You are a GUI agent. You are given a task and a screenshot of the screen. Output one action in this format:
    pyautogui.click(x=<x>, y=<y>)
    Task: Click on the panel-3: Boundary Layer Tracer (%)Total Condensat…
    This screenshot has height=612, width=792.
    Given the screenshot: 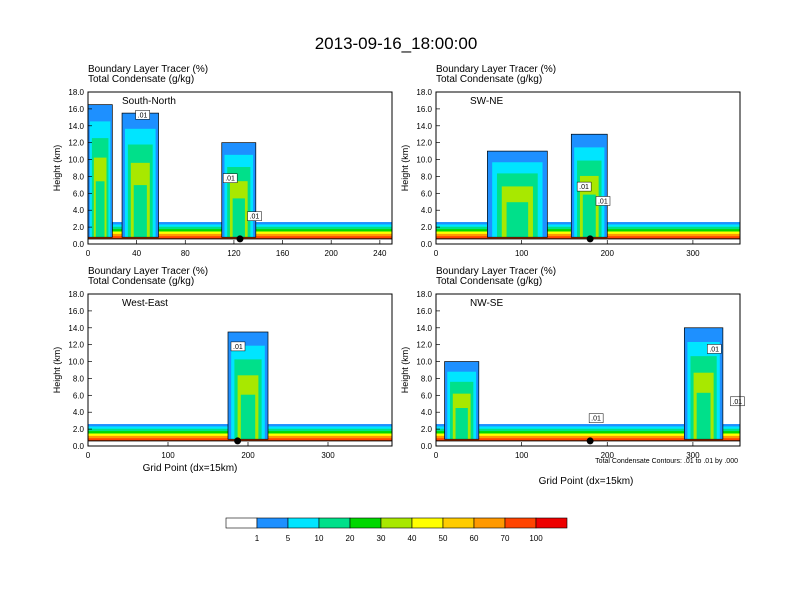 What is the action you would take?
    pyautogui.click(x=222, y=363)
    